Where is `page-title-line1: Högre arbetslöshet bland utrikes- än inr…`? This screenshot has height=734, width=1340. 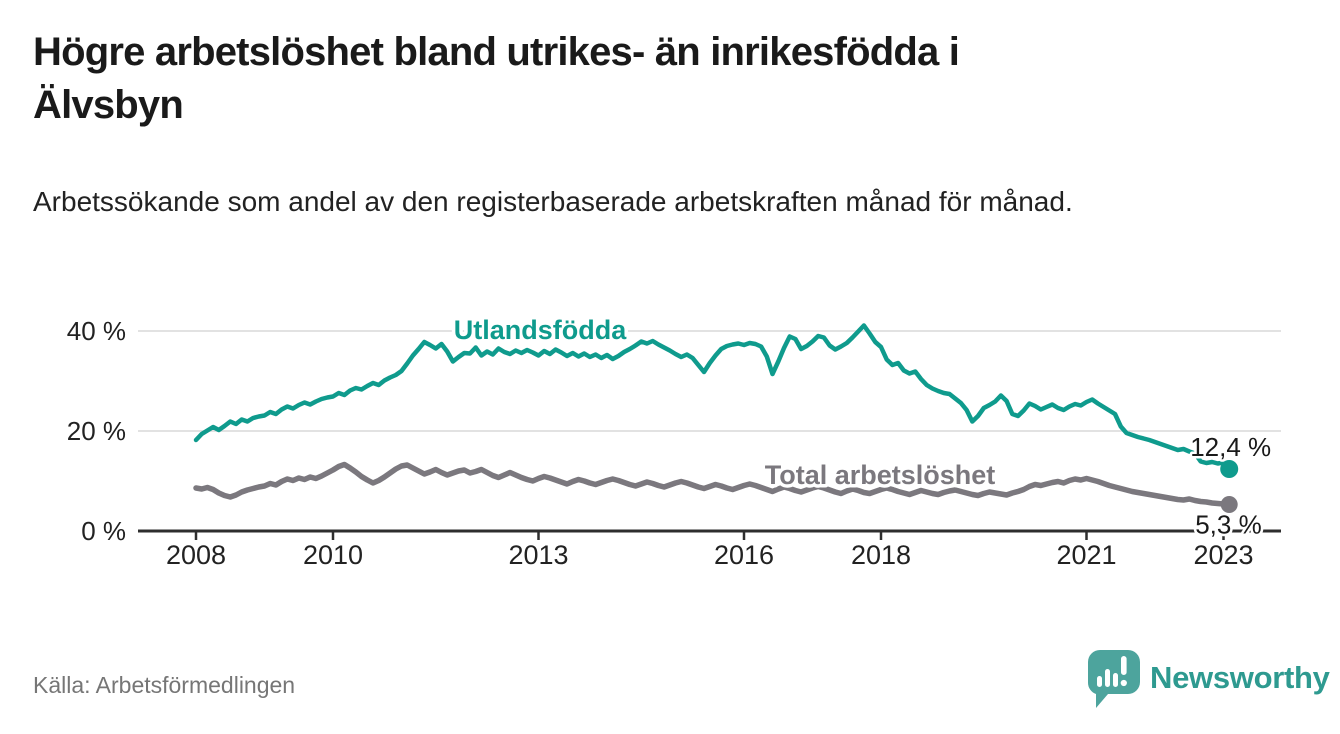 page-title-line1: Högre arbetslöshet bland utrikes- än inr… is located at coordinates (496, 52).